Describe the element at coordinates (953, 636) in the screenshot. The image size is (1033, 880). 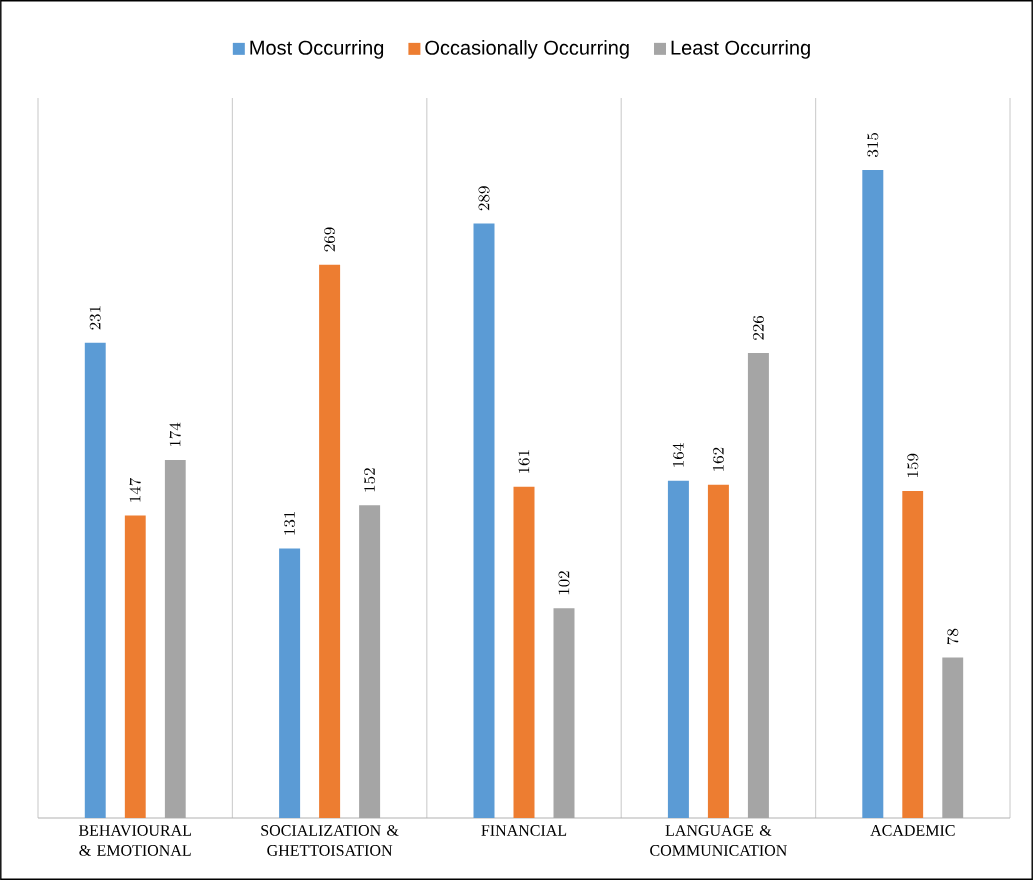
I see `data-label: 78` at that location.